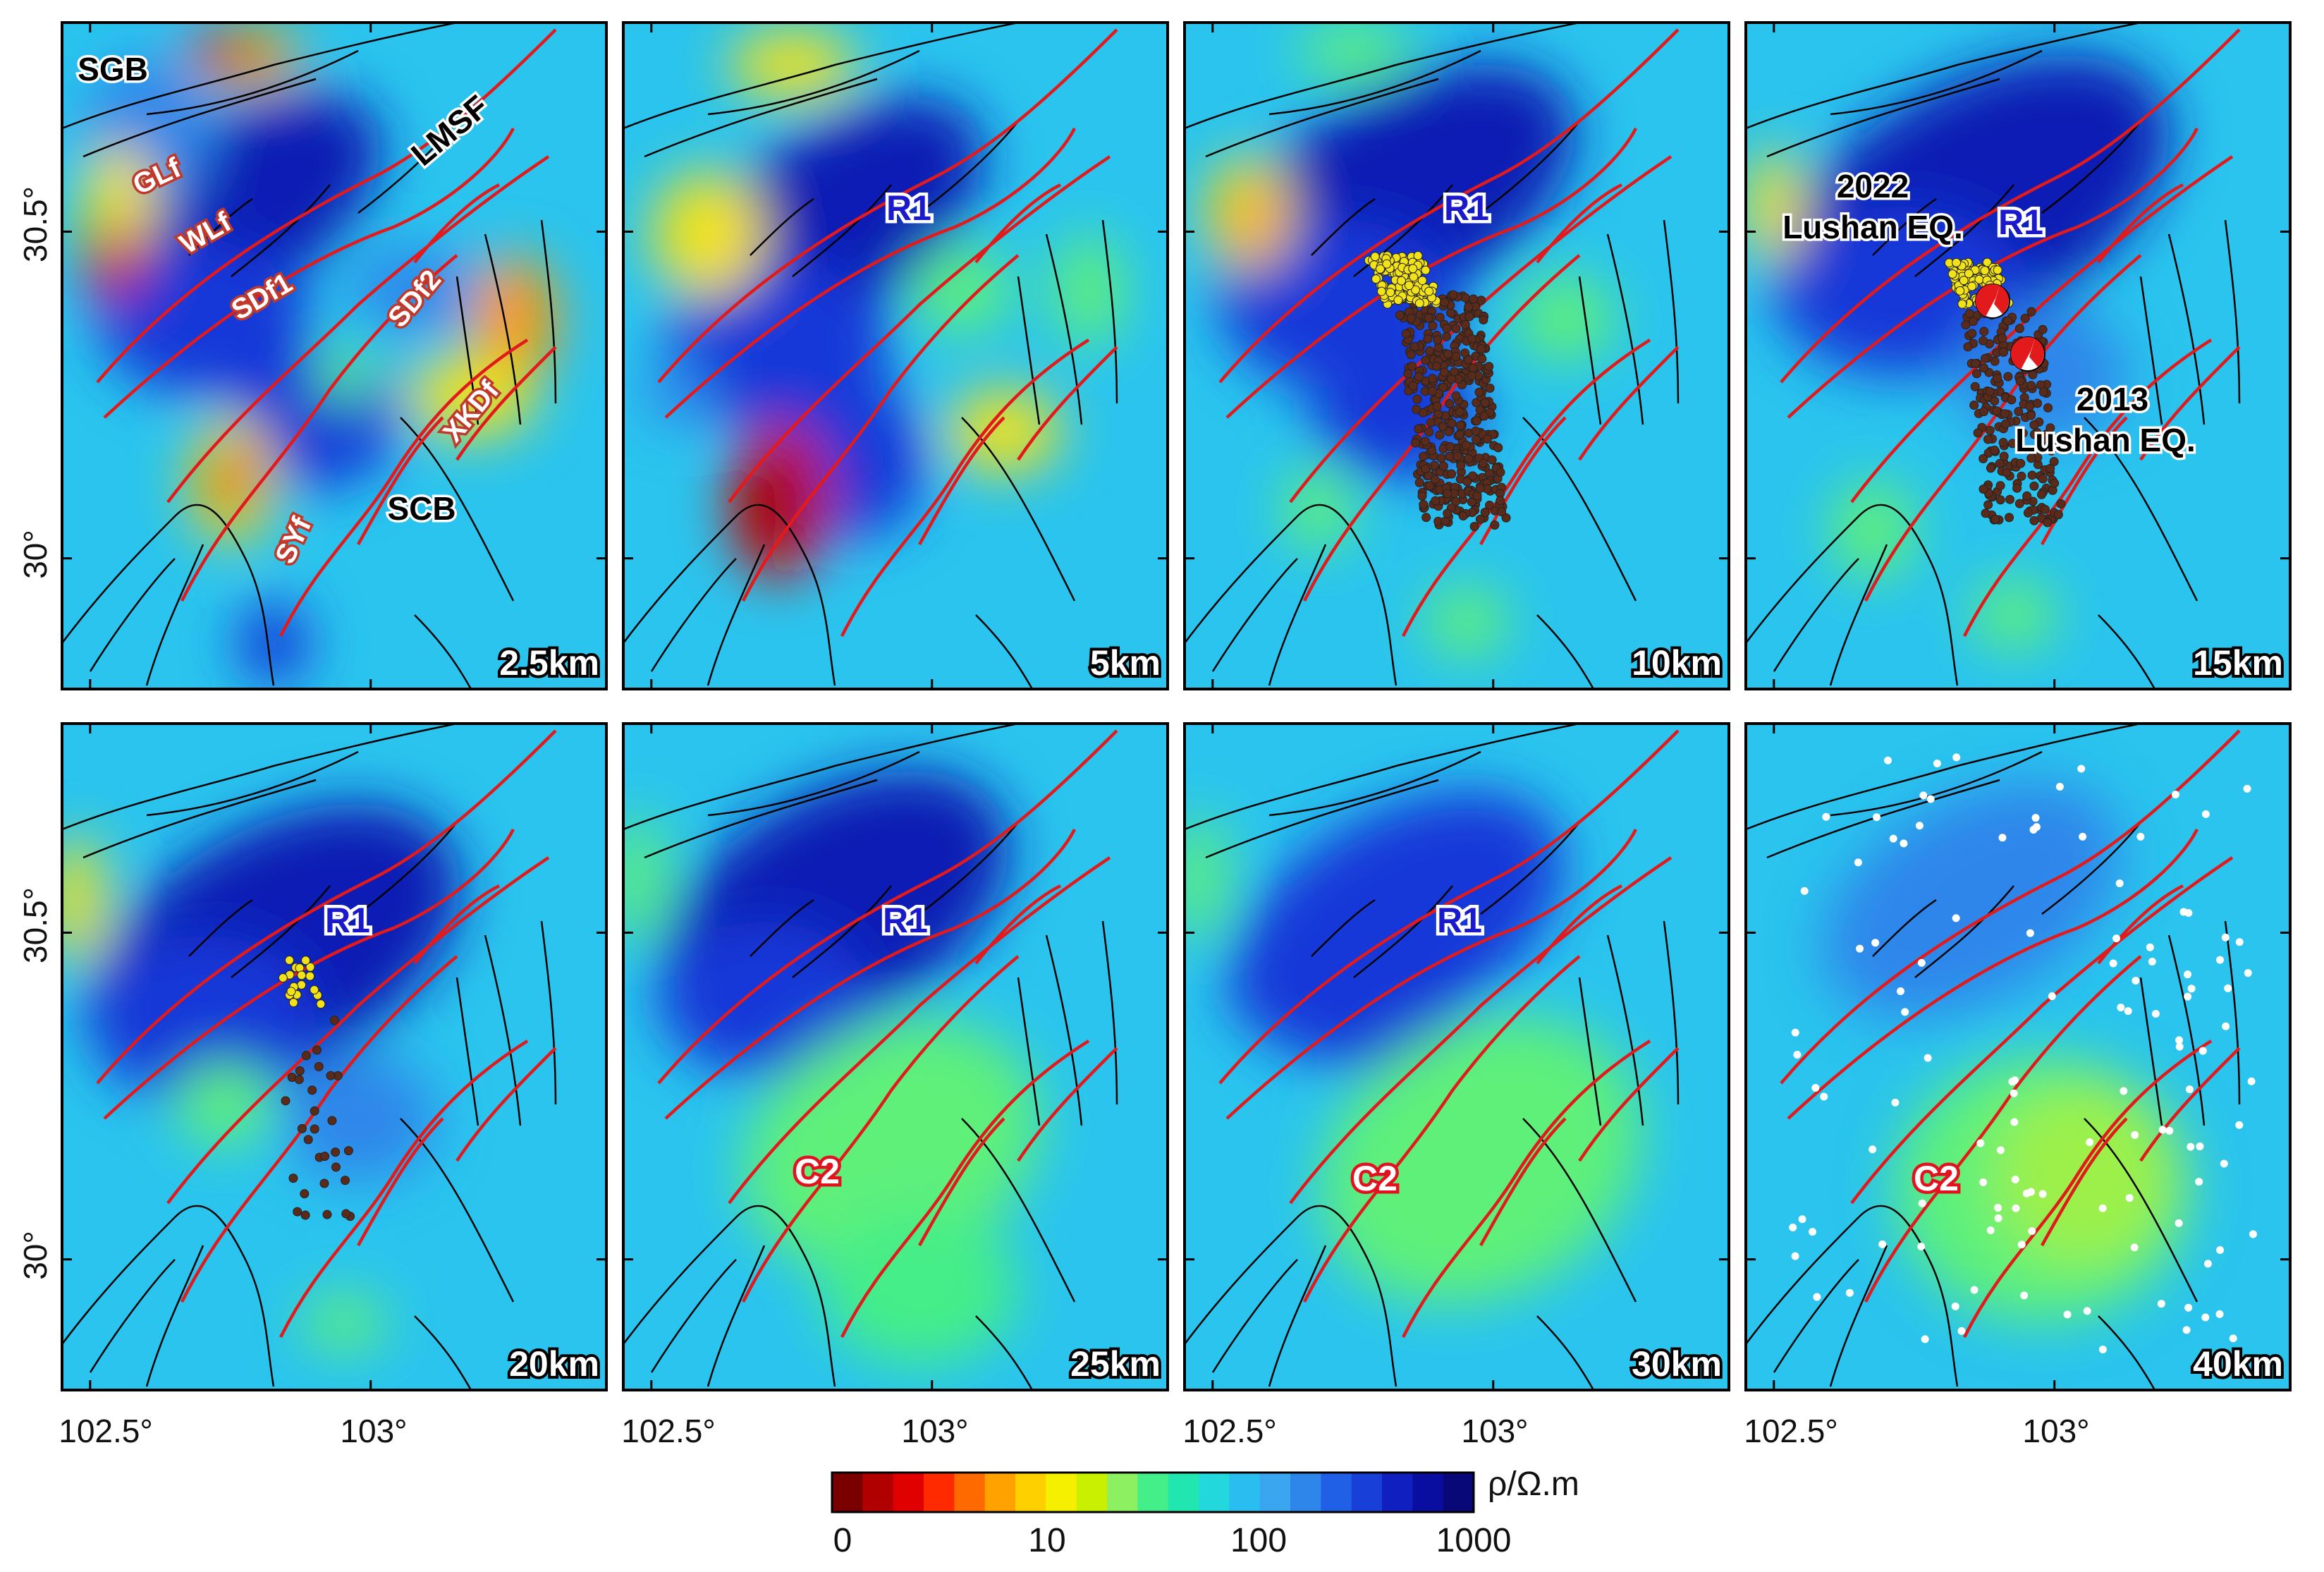 Image resolution: width=2324 pixels, height=1572 pixels. I want to click on depth-label: 5km, so click(1125, 663).